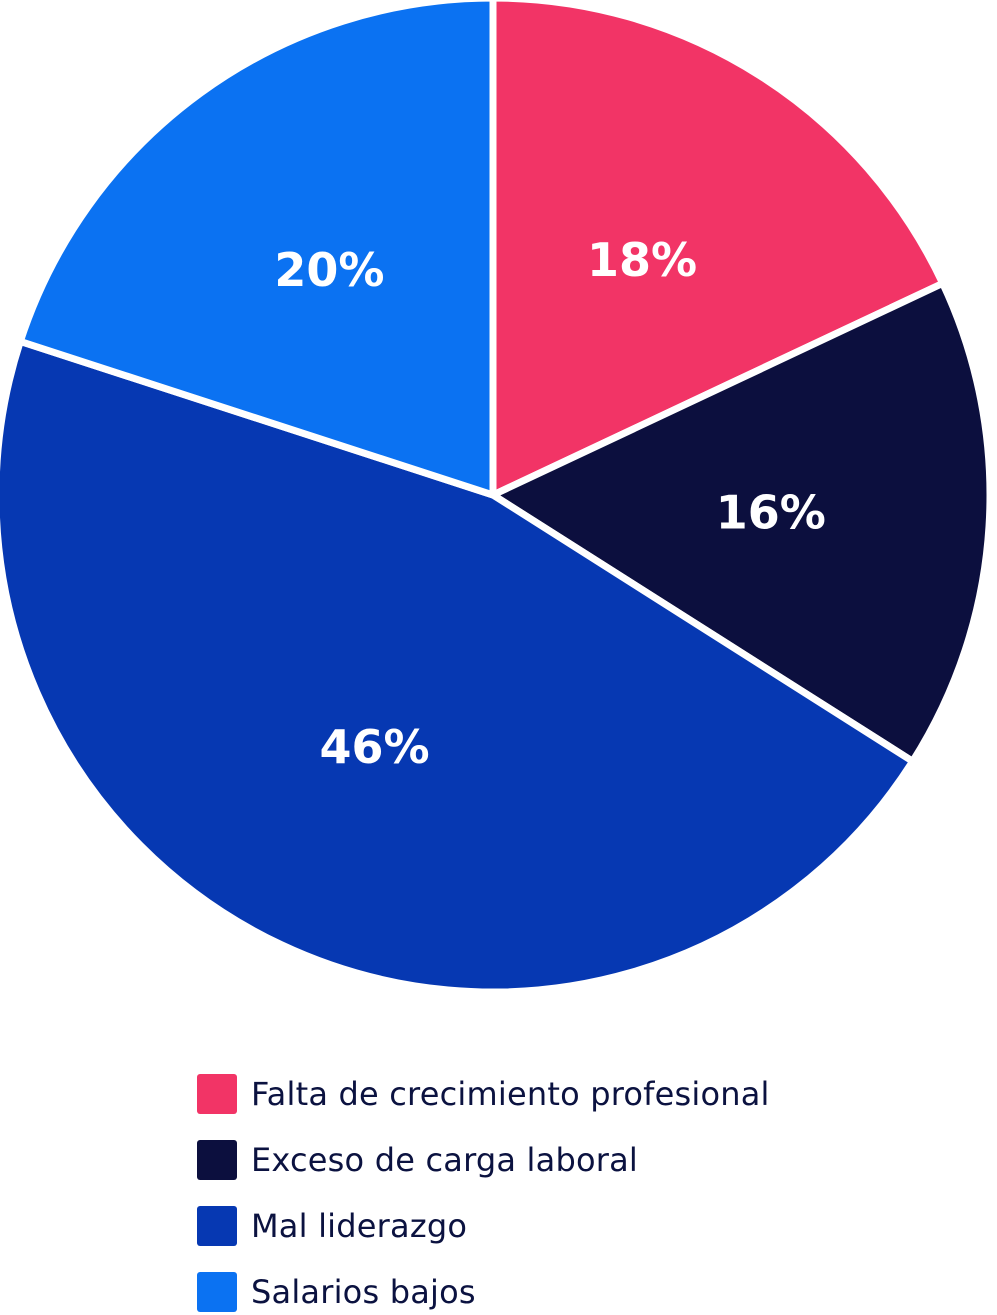  I want to click on slice-label-2: 16%, so click(771, 513).